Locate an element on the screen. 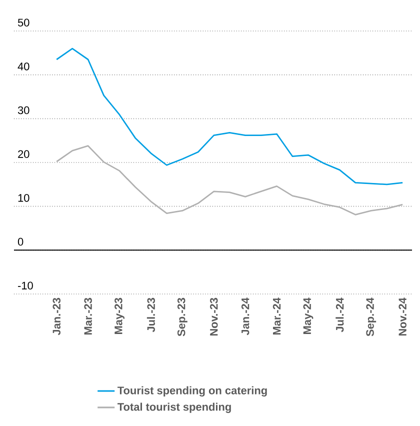 This screenshot has width=420, height=426. x-tick-label: Sep.-24 is located at coordinates (371, 317).